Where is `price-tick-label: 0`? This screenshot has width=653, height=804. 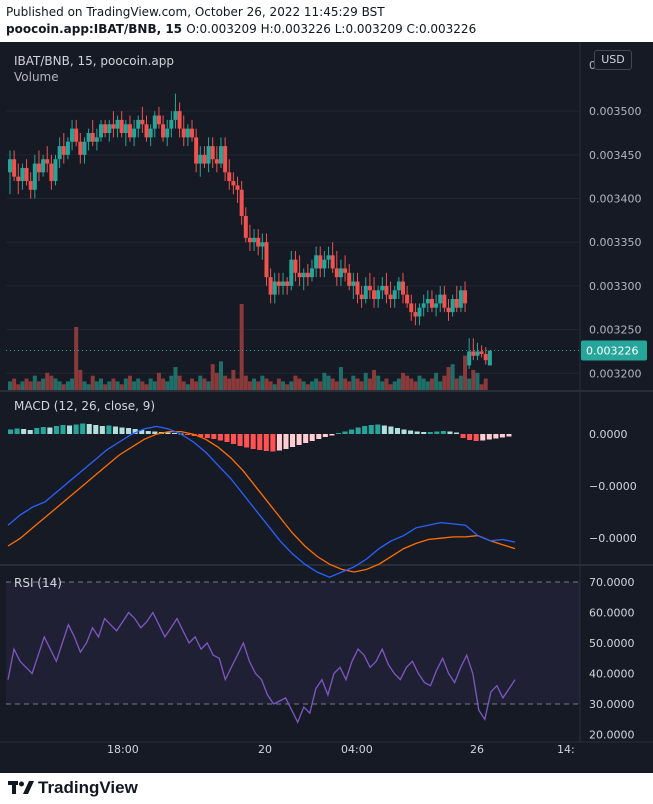 price-tick-label: 0 is located at coordinates (592, 65).